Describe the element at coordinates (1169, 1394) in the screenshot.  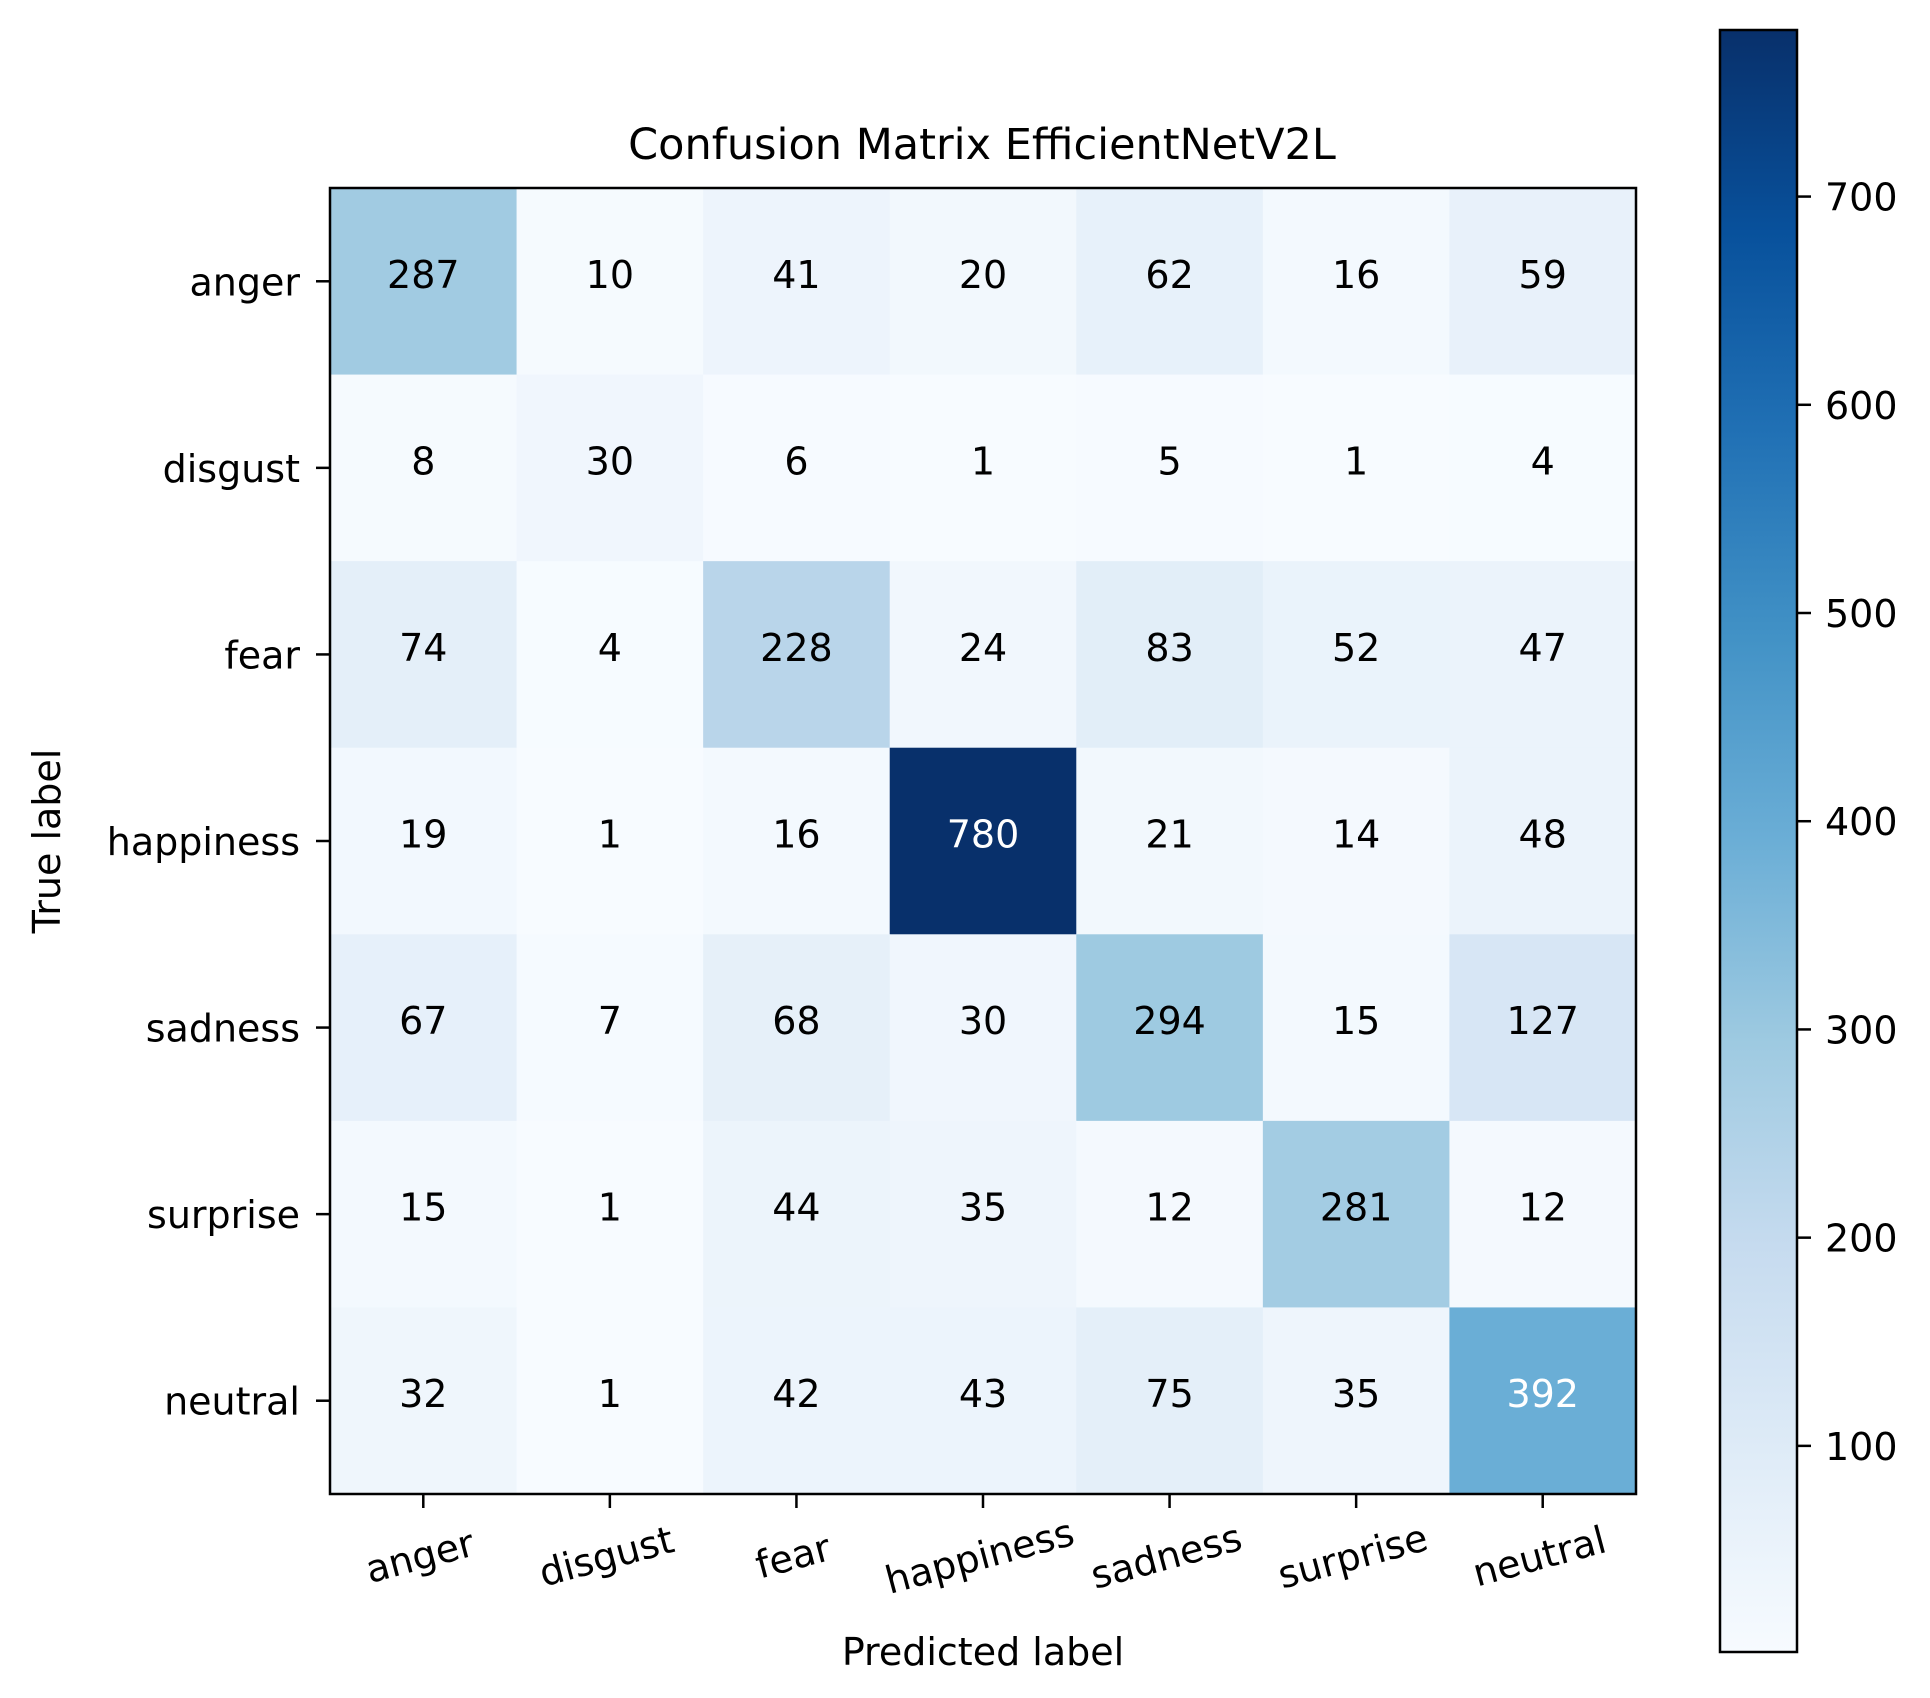
I see `cell-value-label: 75` at that location.